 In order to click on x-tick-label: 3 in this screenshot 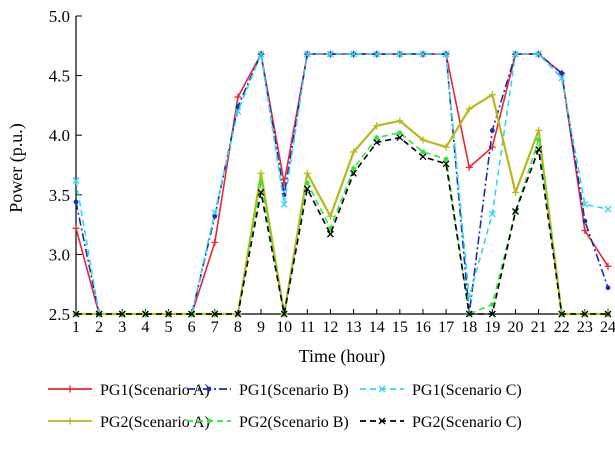, I will do `click(122, 327)`.